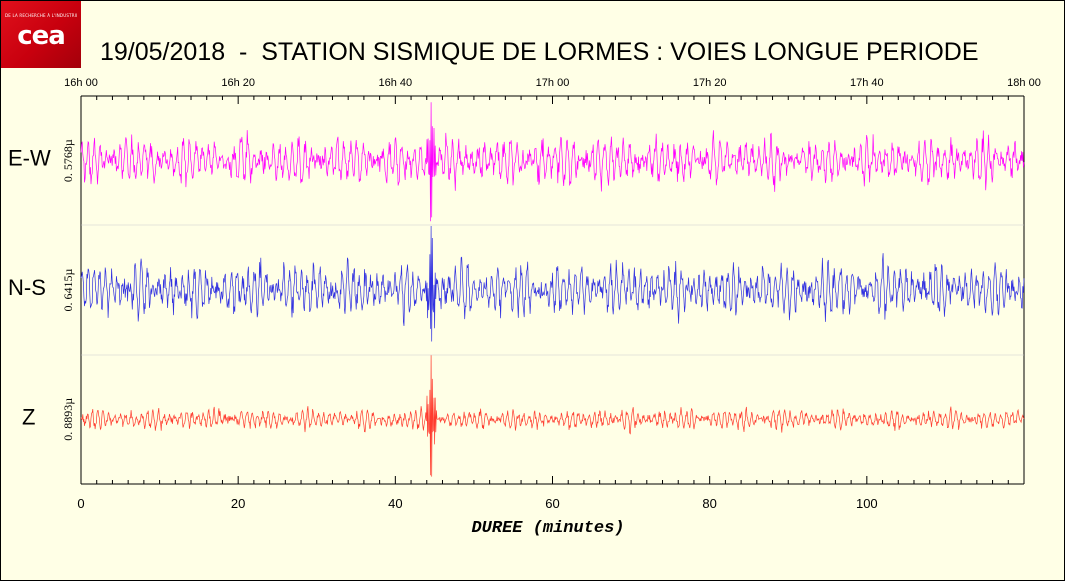  I want to click on x-axis-label: DUREE (minutes), so click(547, 528).